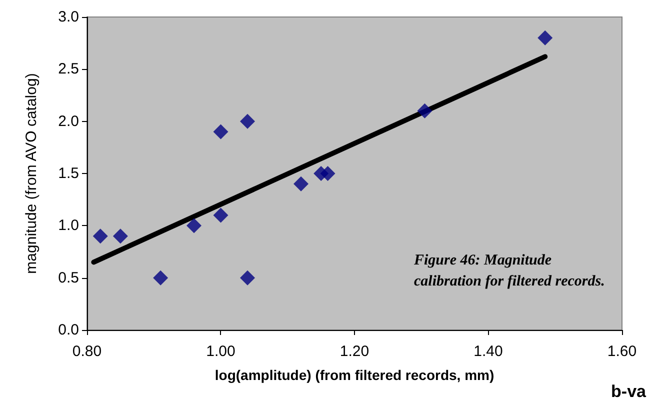 The height and width of the screenshot is (412, 650). I want to click on y-axis-title: magnitude (from AVO catalog), so click(31, 173).